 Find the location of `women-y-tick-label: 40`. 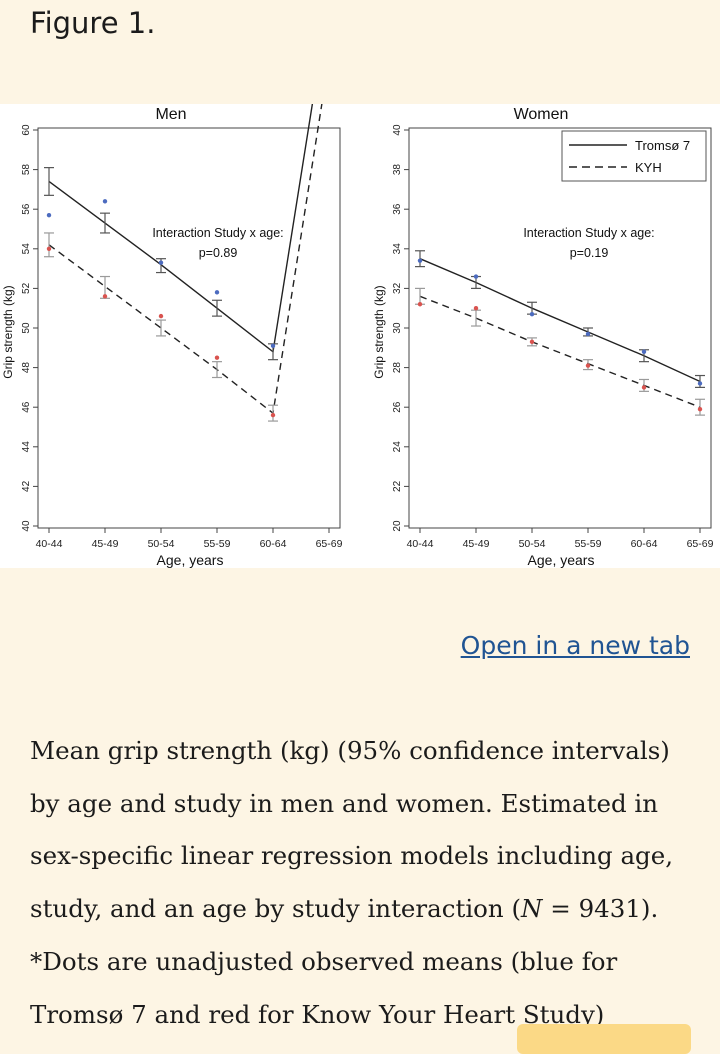

women-y-tick-label: 40 is located at coordinates (397, 130).